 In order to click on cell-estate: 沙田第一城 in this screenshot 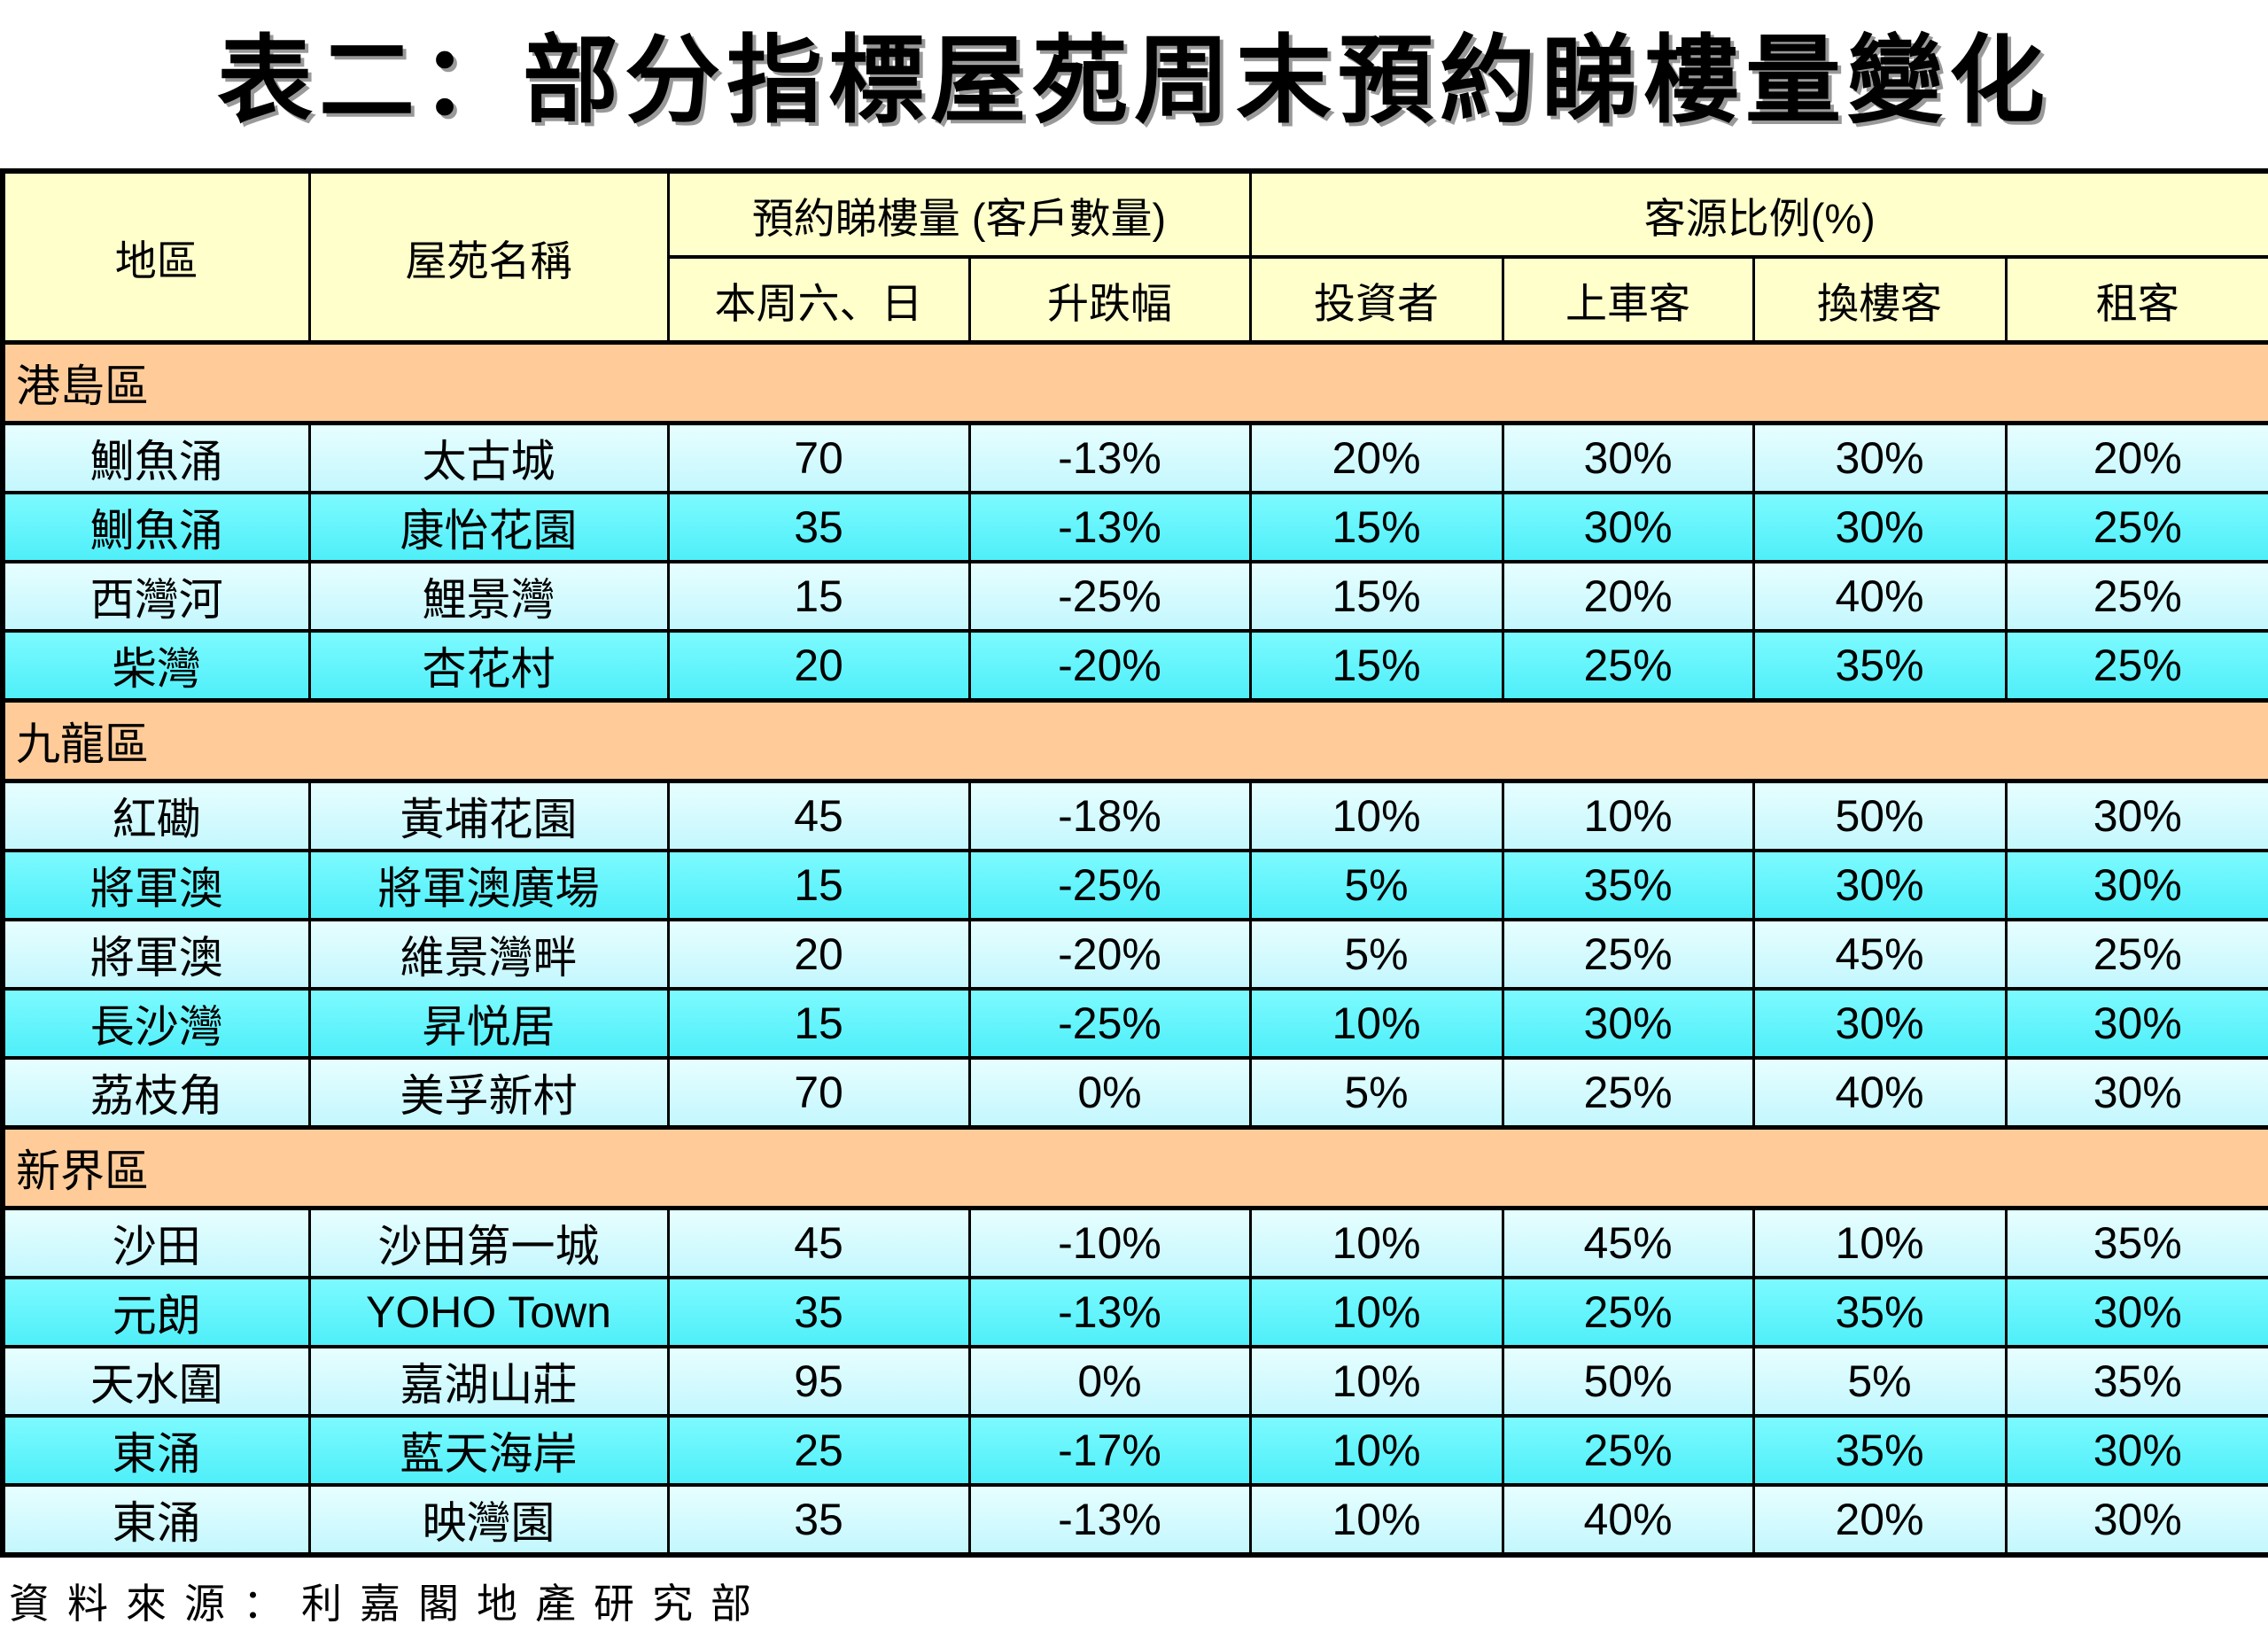, I will do `click(488, 1242)`.